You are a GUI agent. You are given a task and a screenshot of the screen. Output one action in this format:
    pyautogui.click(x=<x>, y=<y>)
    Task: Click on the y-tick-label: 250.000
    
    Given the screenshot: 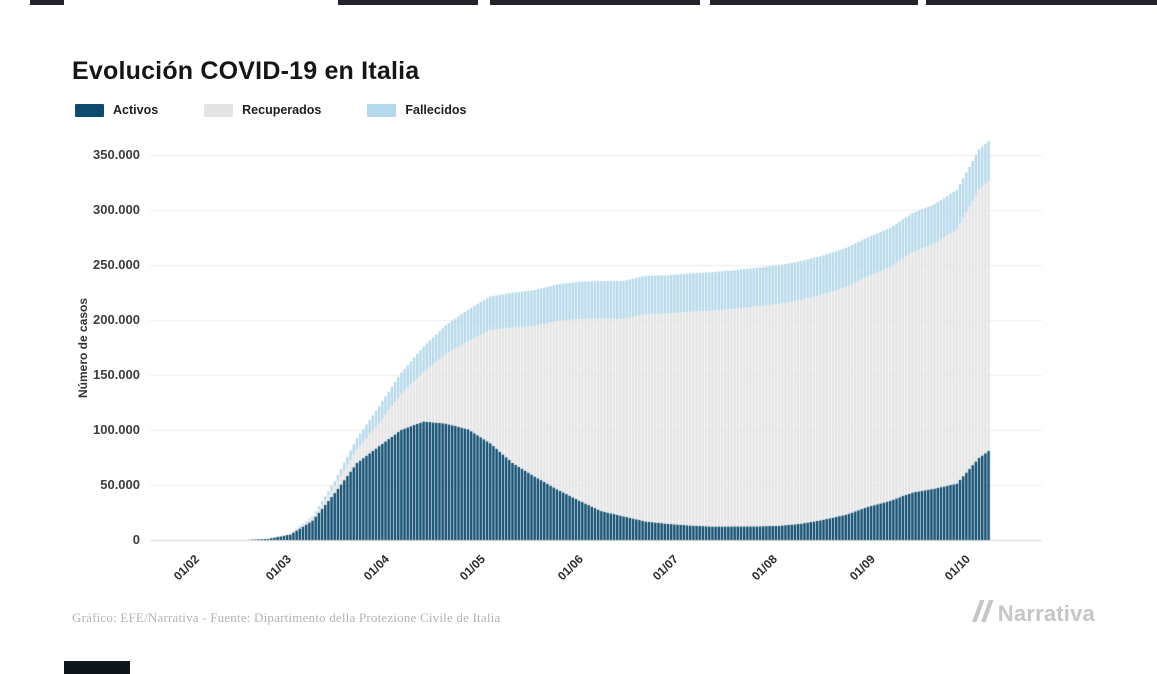 What is the action you would take?
    pyautogui.click(x=116, y=264)
    